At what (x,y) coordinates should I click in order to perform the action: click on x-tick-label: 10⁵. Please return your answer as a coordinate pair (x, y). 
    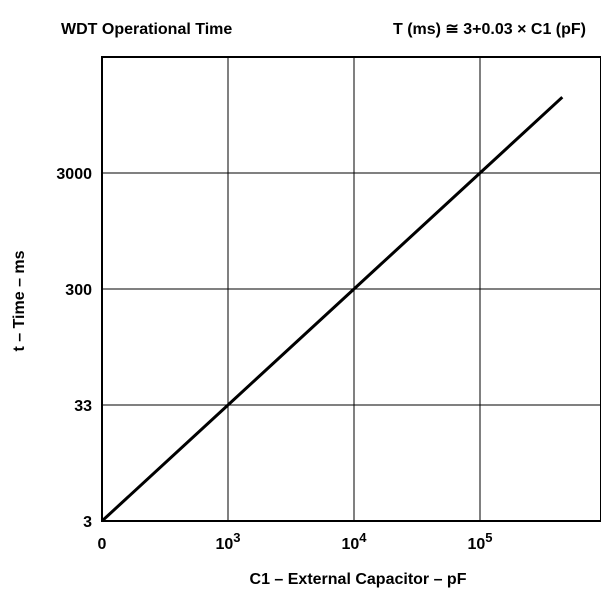
    Looking at the image, I should click on (479, 541).